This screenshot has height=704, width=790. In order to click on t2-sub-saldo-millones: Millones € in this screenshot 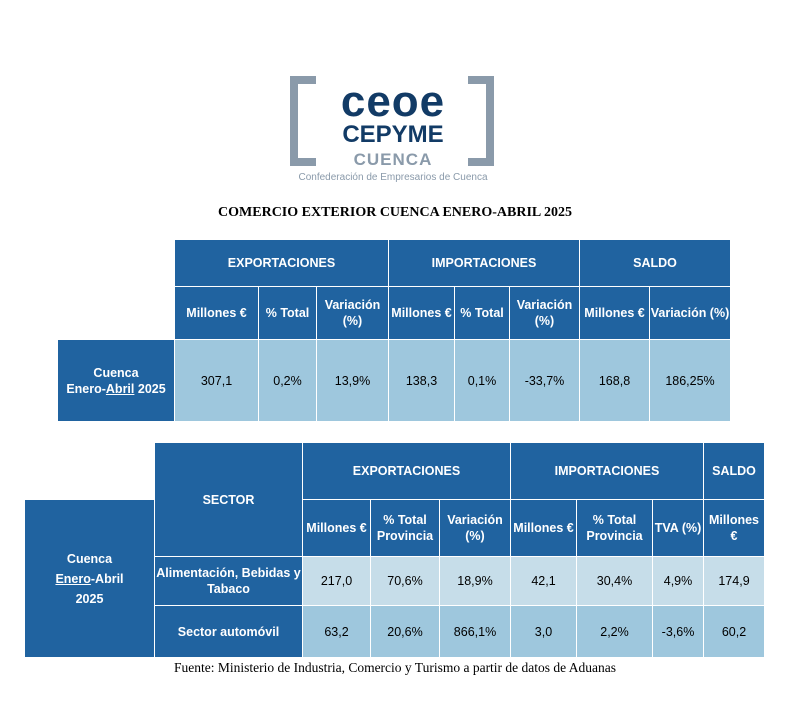, I will do `click(734, 528)`.